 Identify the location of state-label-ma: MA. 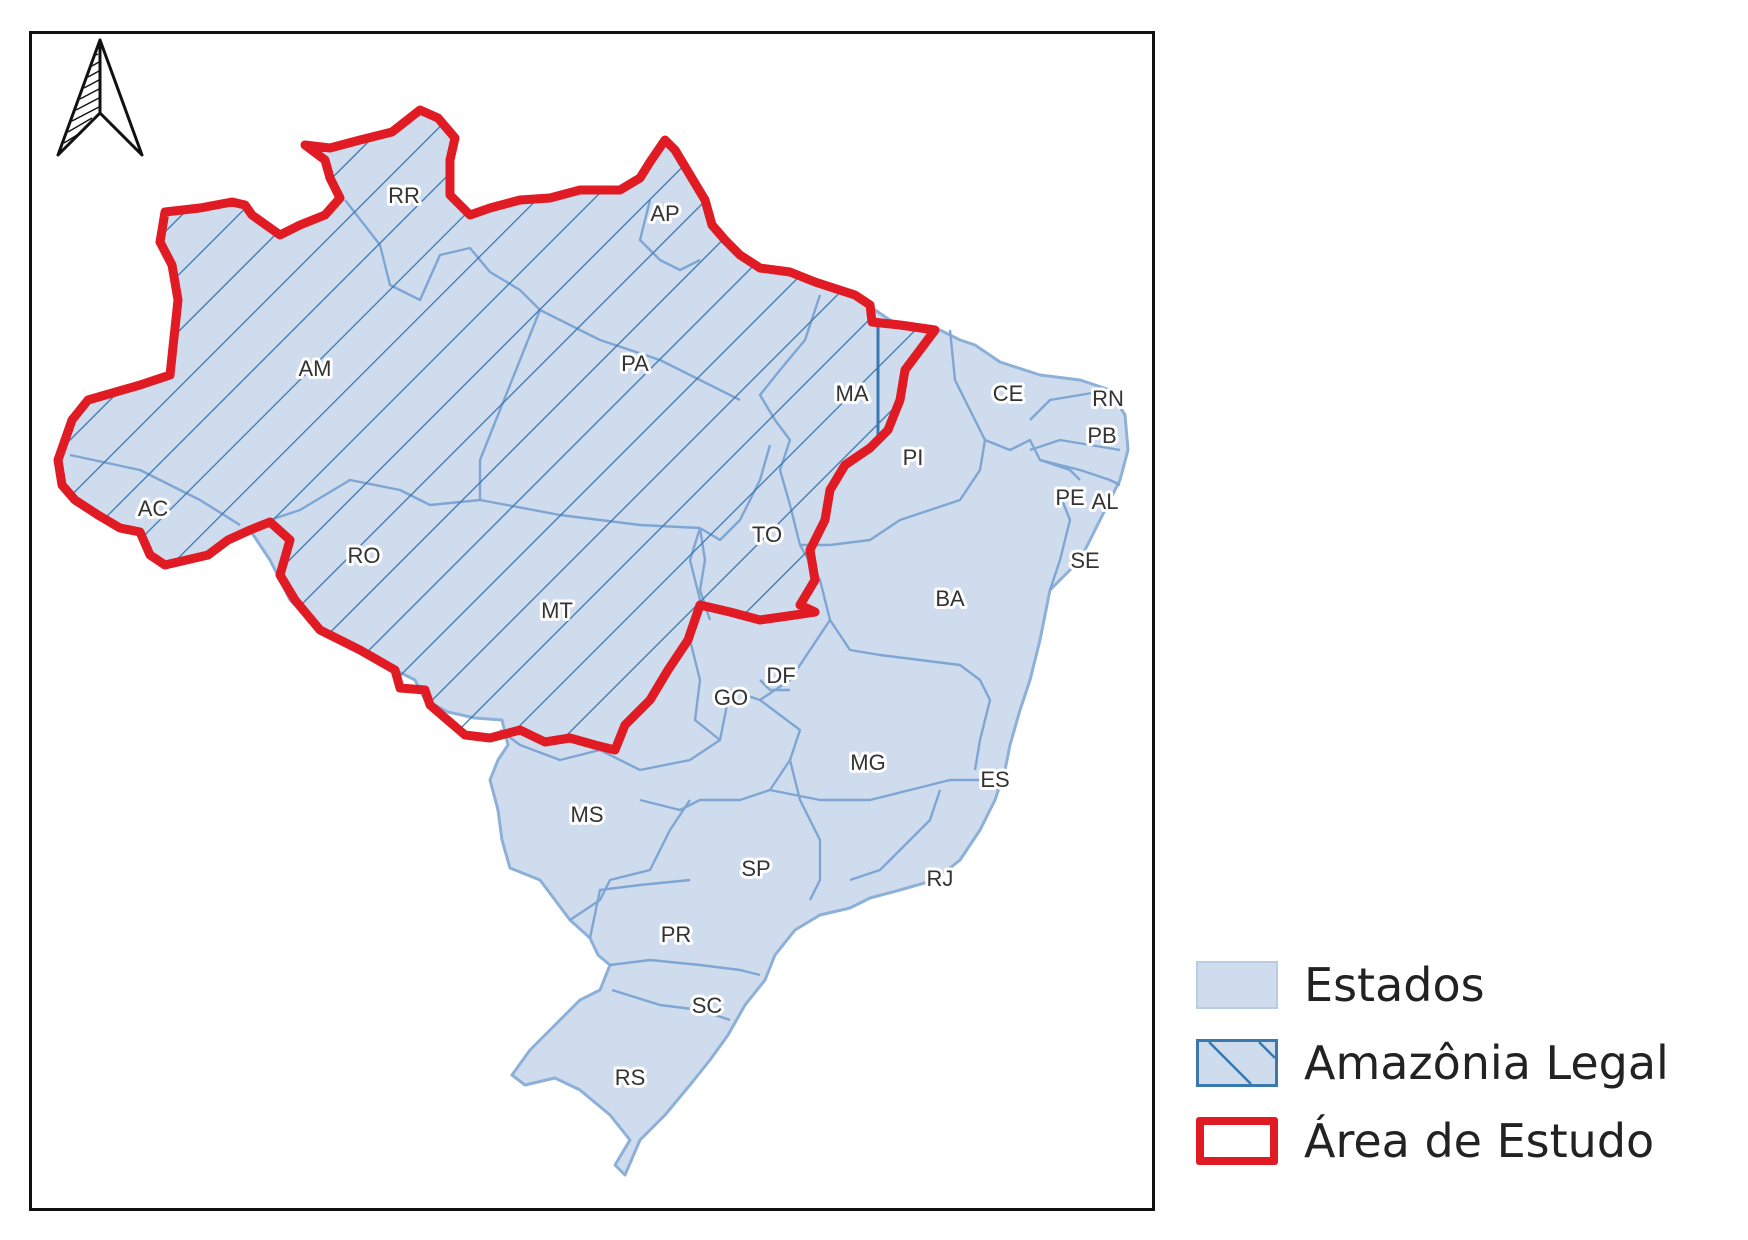
(852, 393).